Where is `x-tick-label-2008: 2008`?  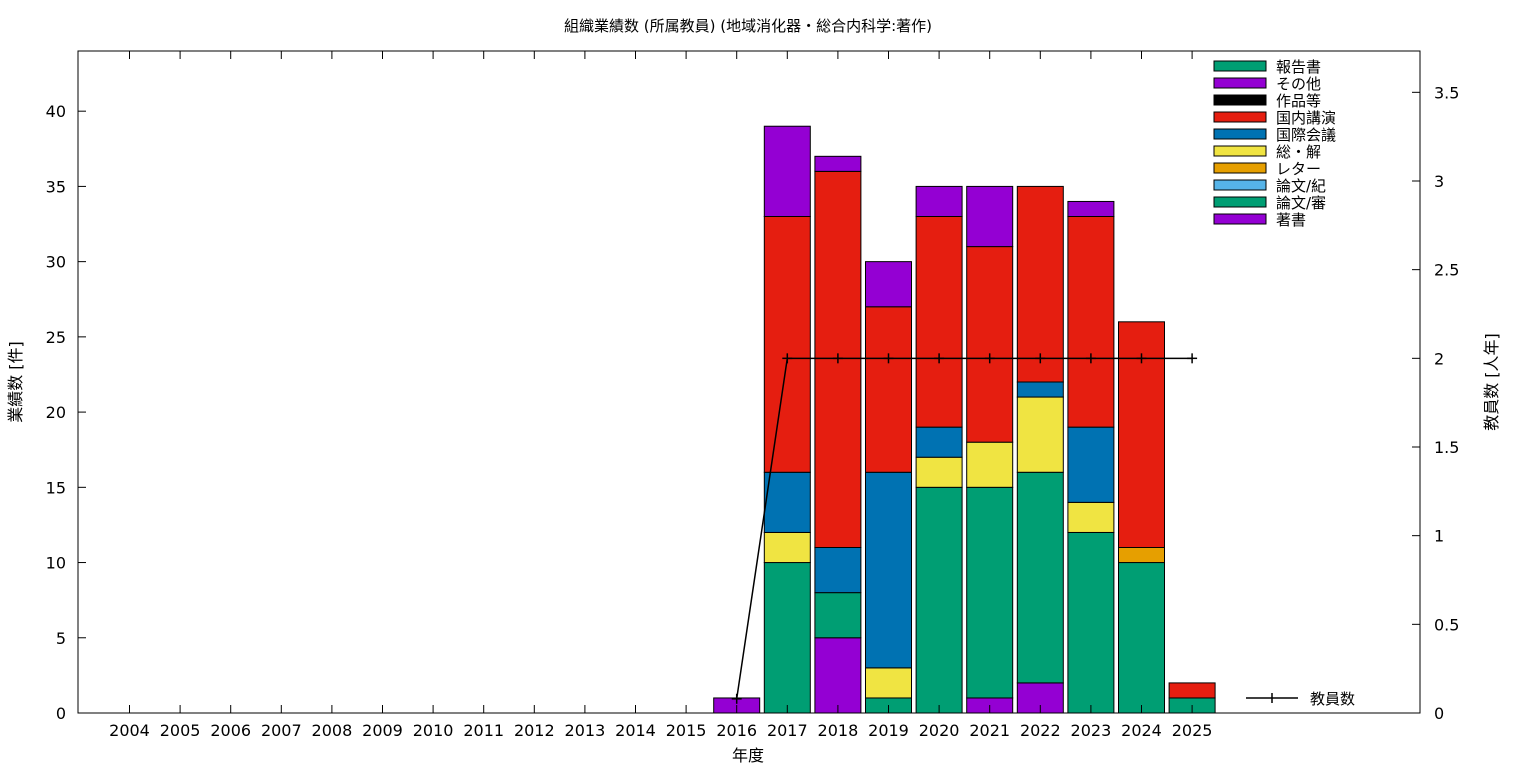
x-tick-label-2008: 2008 is located at coordinates (332, 730).